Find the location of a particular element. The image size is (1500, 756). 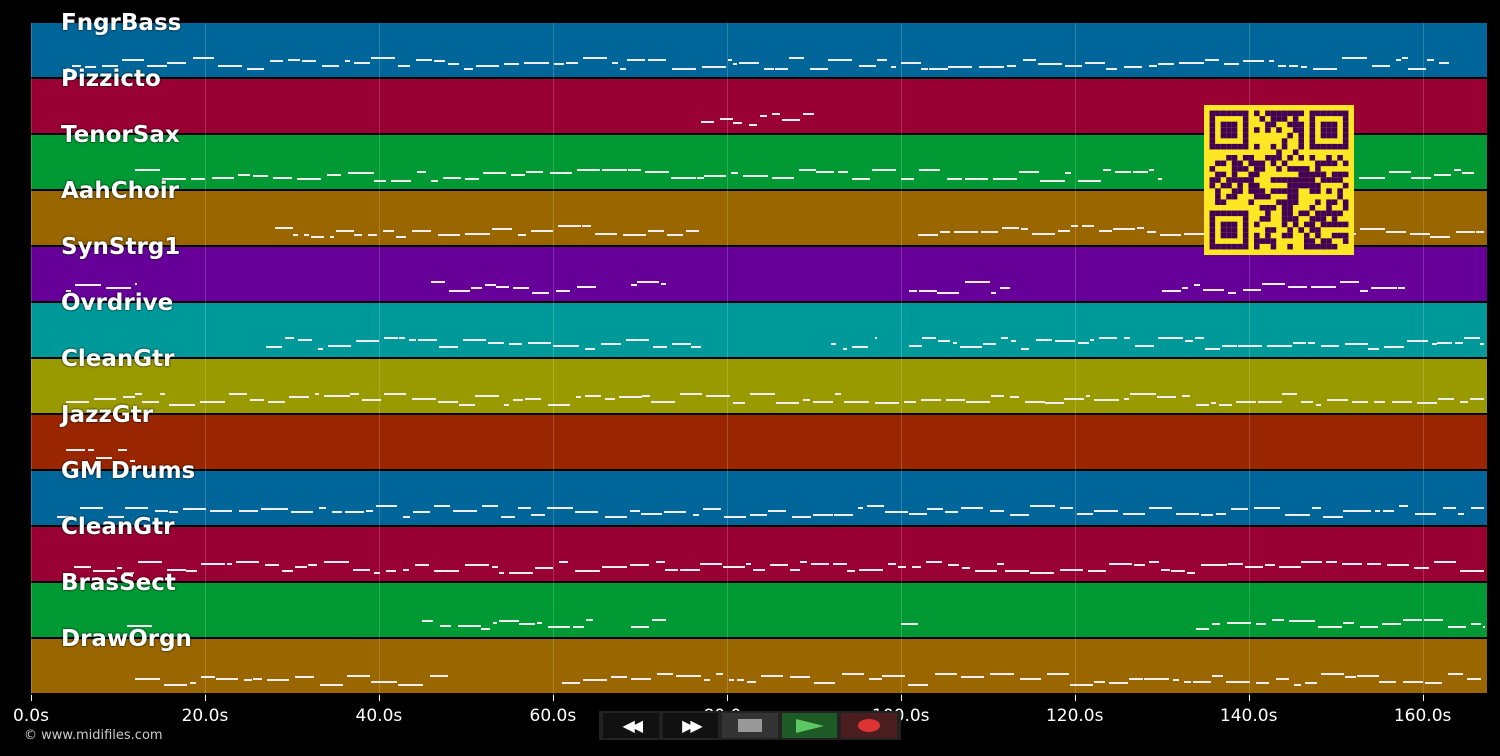

play-button is located at coordinates (809, 725).